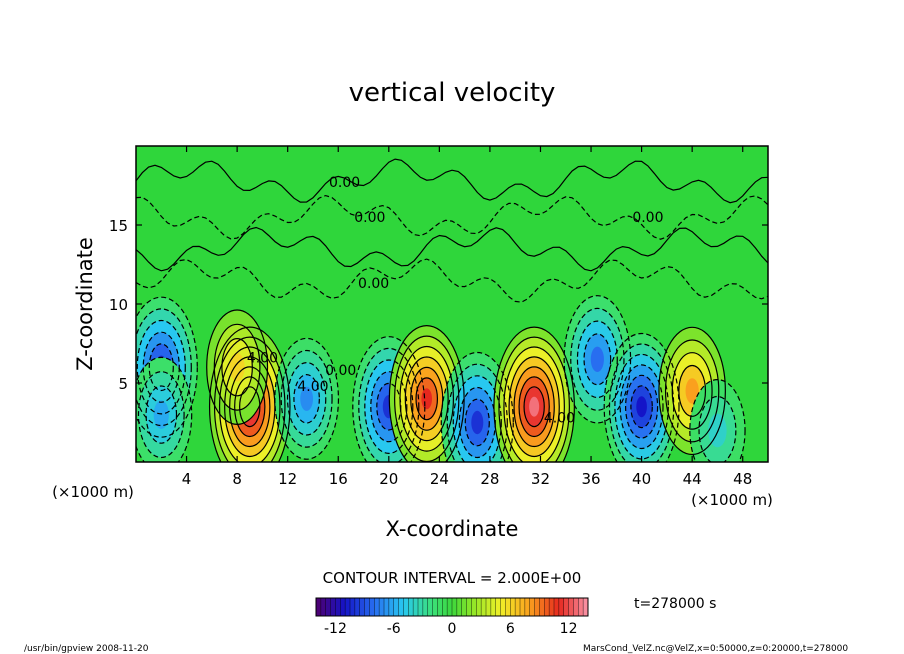  Describe the element at coordinates (590, 479) in the screenshot. I see `x-tick-label: 36` at that location.